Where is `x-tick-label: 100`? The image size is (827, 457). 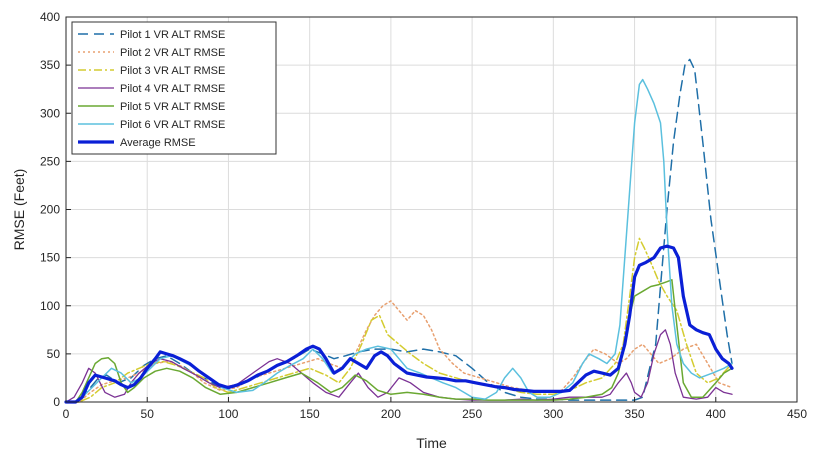
x-tick-label: 100 is located at coordinates (228, 414).